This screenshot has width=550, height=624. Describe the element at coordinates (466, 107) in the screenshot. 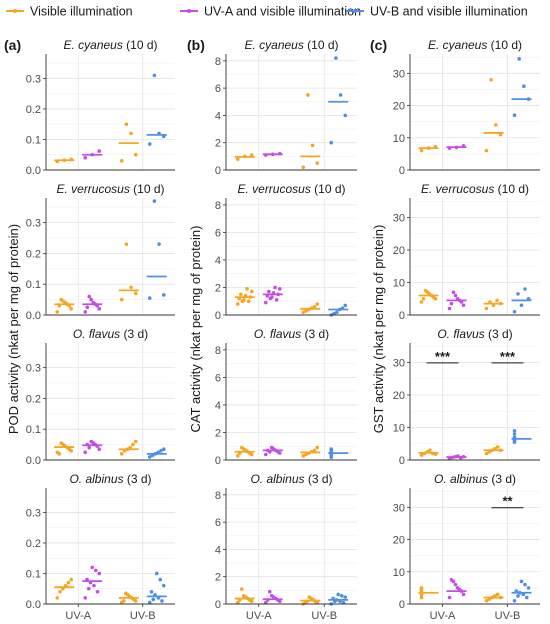

I see `subplot: E. cyaneus (10 d) 0 10 20 30` at that location.